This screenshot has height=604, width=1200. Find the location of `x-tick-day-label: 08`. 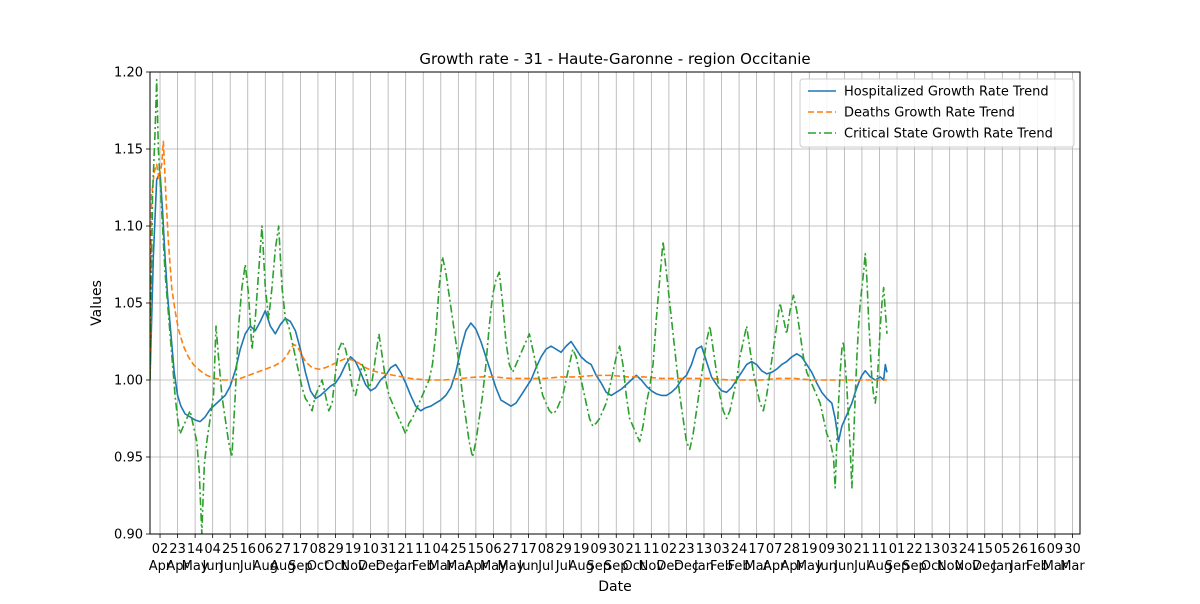

x-tick-day-label: 08 is located at coordinates (318, 549).